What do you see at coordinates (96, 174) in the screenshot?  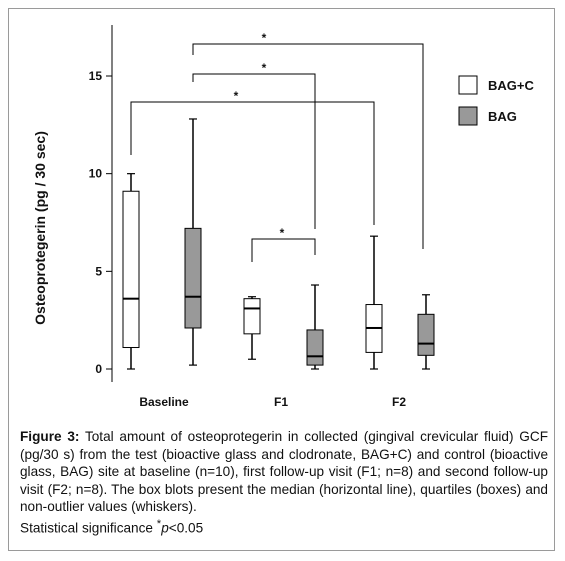 I see `y-tick-label-10: 10` at bounding box center [96, 174].